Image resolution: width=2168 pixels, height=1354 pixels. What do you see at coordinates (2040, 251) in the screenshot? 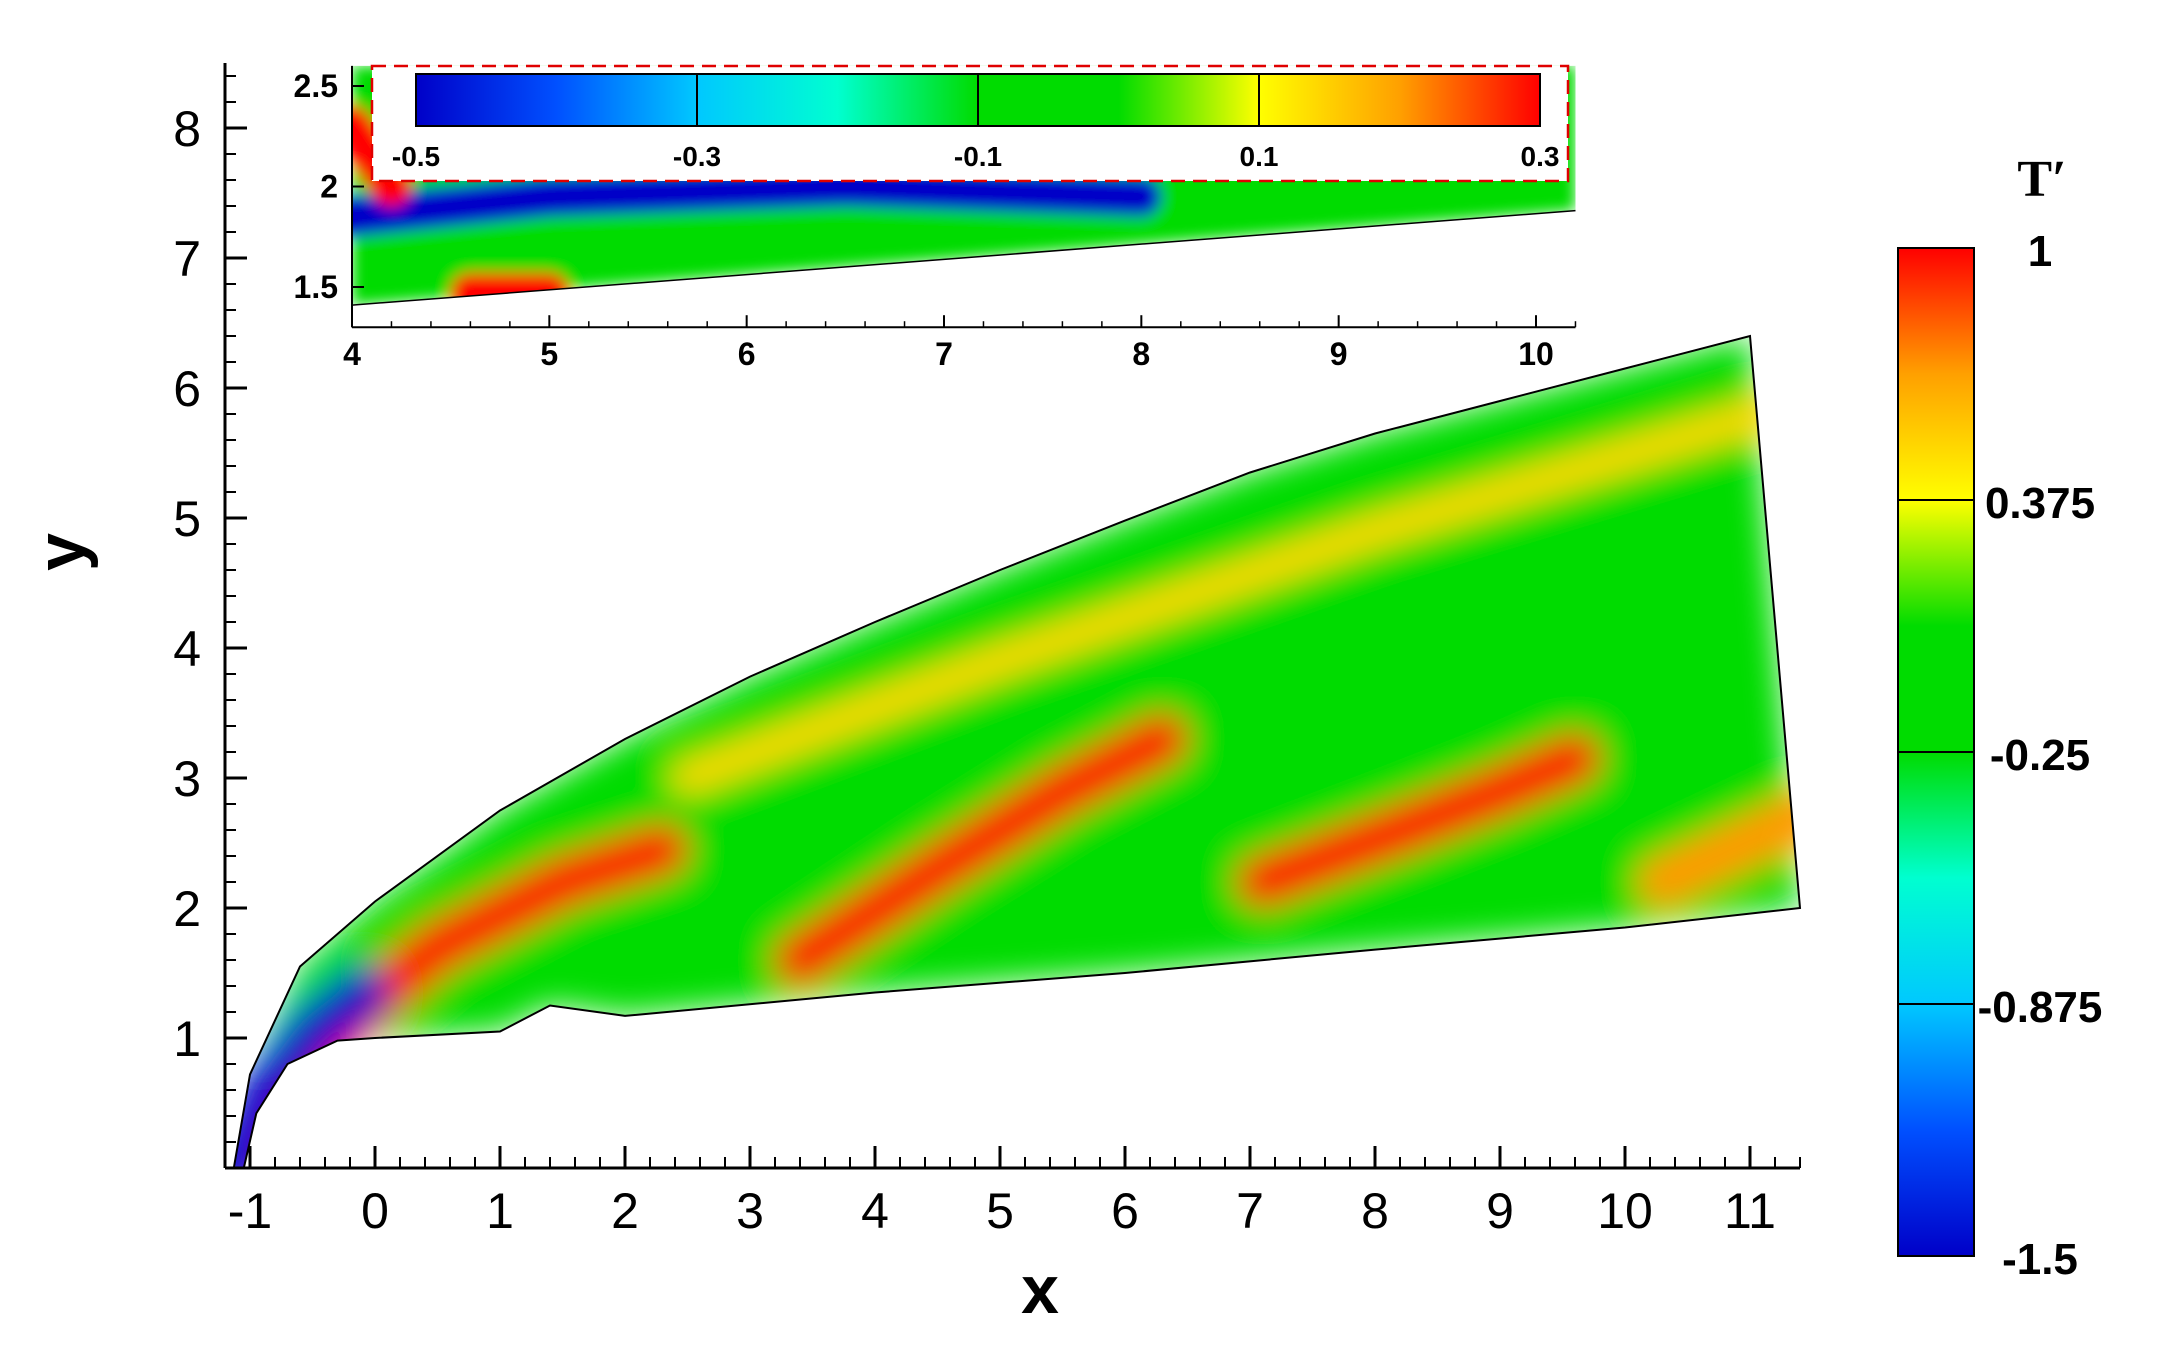
I see `colorbar-tick-label: 1` at bounding box center [2040, 251].